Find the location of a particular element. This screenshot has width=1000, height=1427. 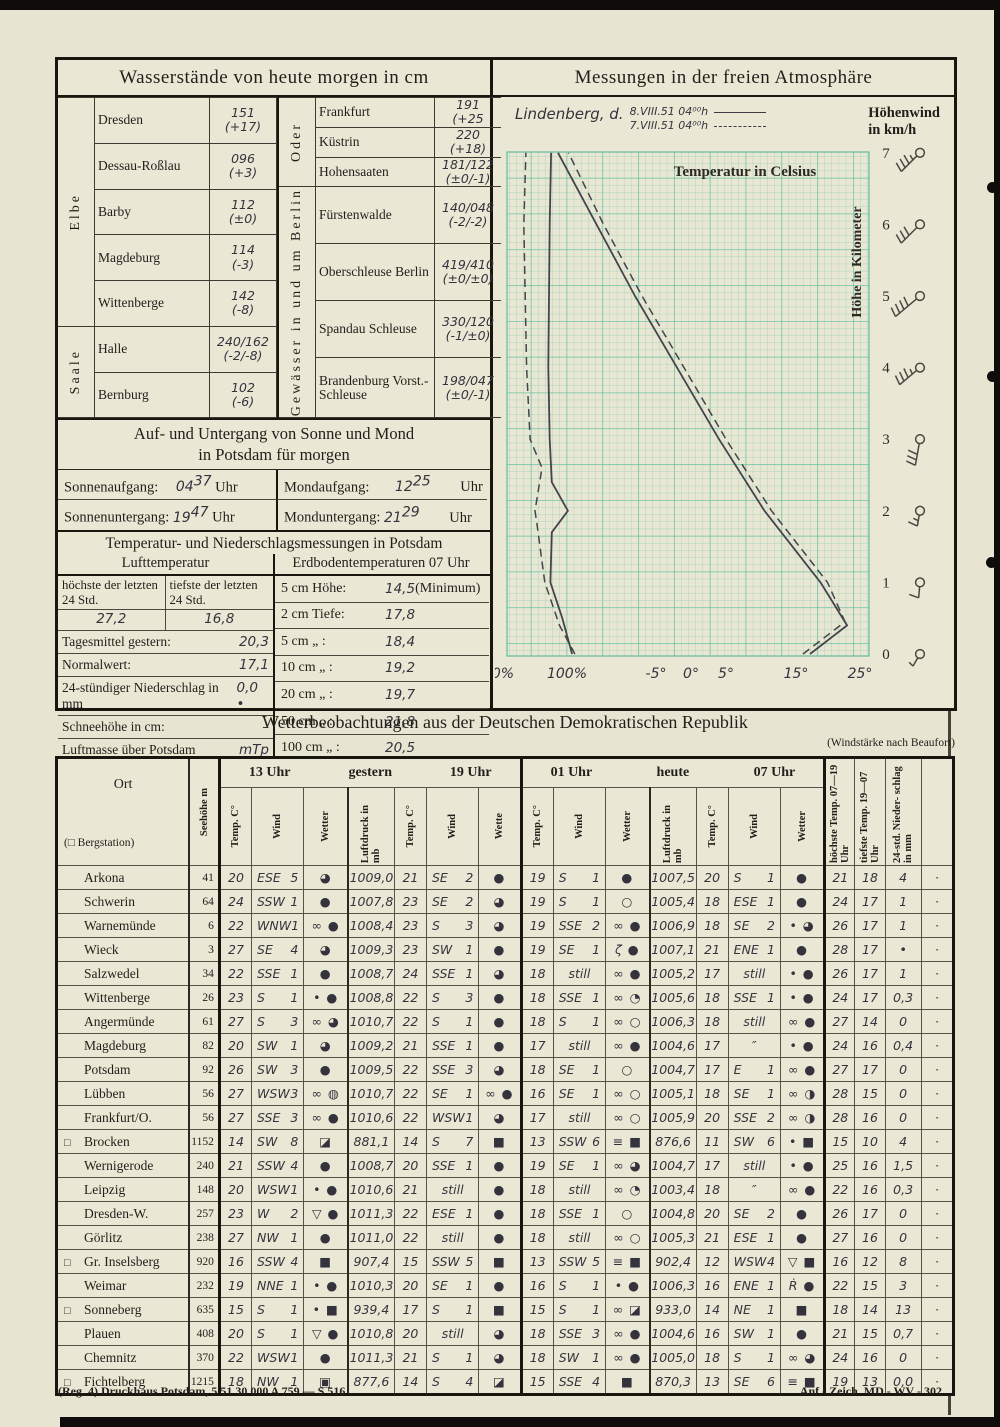

druck-07-cell: 1004,7 is located at coordinates (672, 1165).